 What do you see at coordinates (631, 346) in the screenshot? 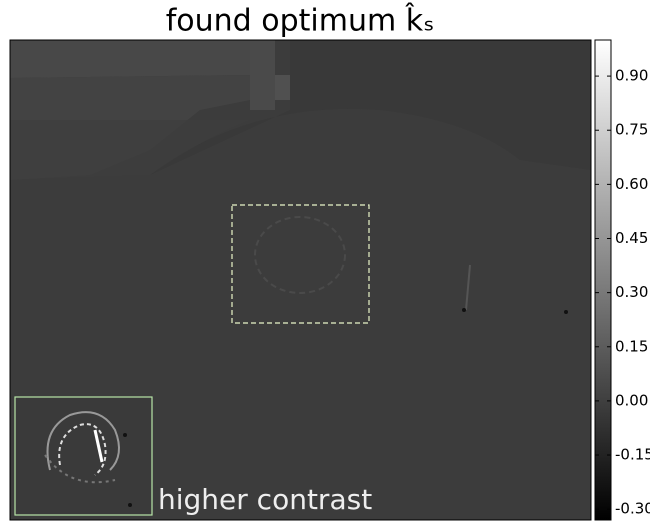
I see `colorbar-tick-label: 0.15` at bounding box center [631, 346].